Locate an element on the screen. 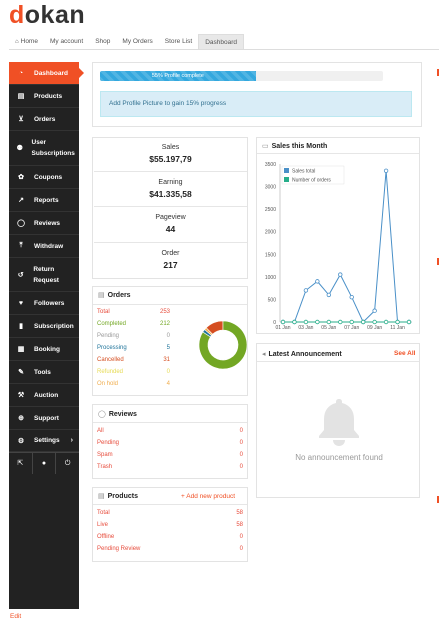 Image resolution: width=439 pixels, height=641 pixels. products-row: Pending Review 0 is located at coordinates (170, 549).